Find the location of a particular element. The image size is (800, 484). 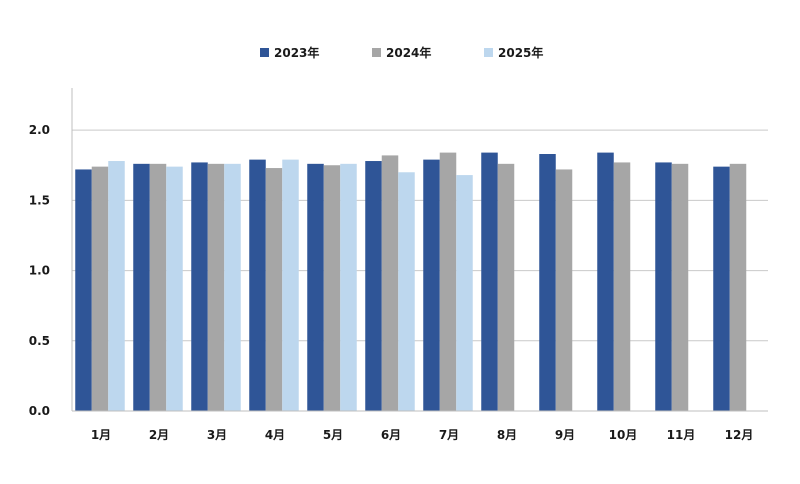

x-tick-label: 4月 is located at coordinates (275, 435).